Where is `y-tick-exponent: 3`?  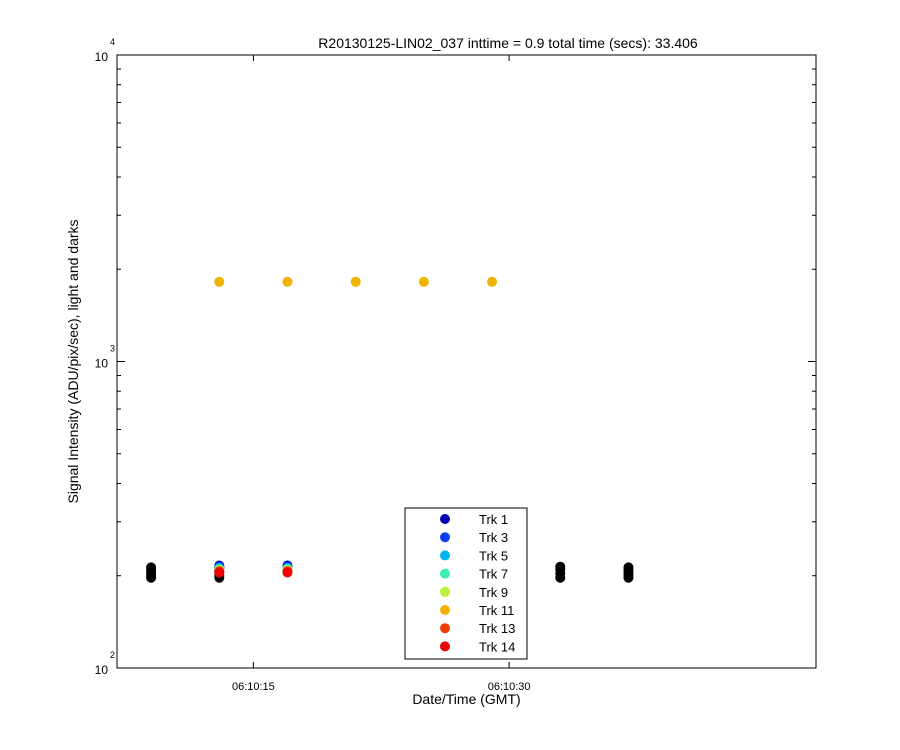 y-tick-exponent: 3 is located at coordinates (112, 349).